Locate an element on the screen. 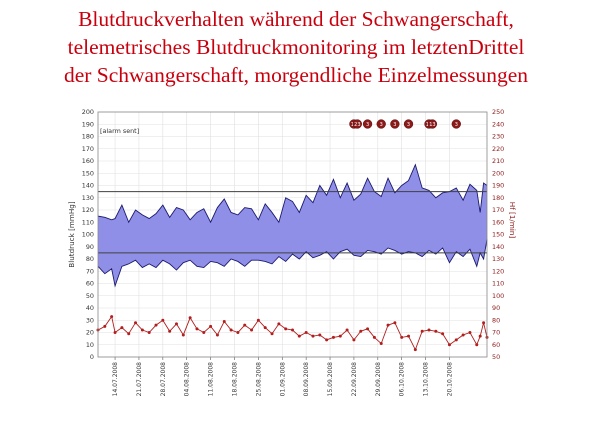 The height and width of the screenshot is (444, 592). left-tick-label: 170 is located at coordinates (88, 149).